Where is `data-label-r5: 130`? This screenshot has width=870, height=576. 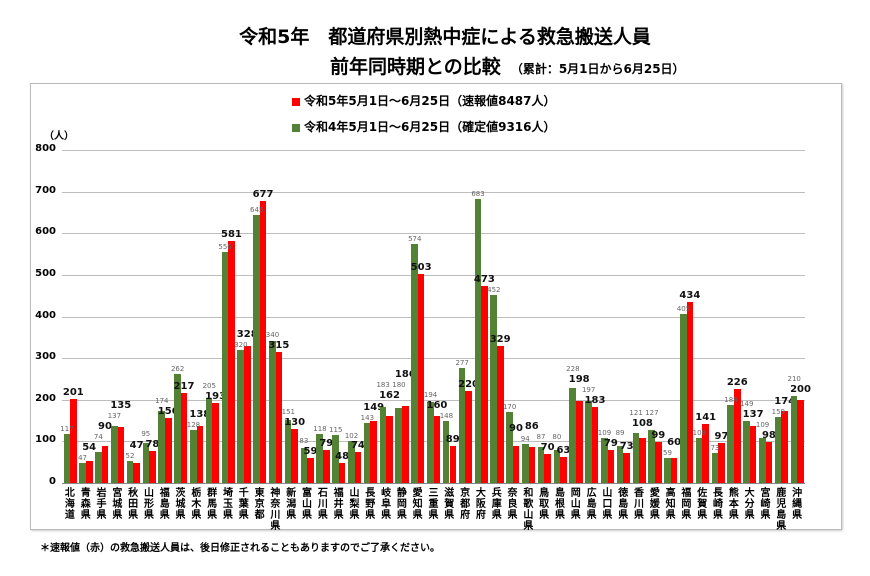
data-label-r5: 130 is located at coordinates (295, 422).